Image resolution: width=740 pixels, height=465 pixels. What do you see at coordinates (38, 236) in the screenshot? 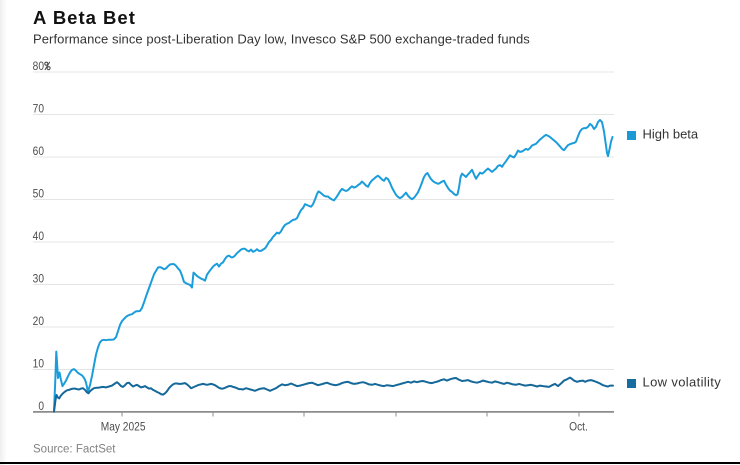
I see `svg-text: 40` at bounding box center [38, 236].